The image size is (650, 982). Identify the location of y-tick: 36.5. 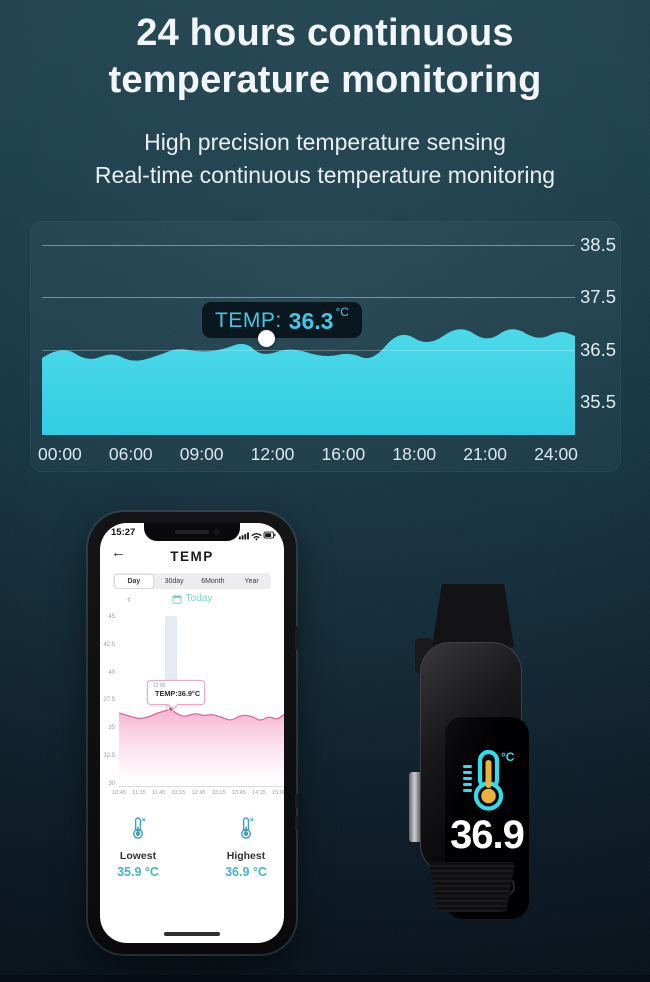
(598, 349).